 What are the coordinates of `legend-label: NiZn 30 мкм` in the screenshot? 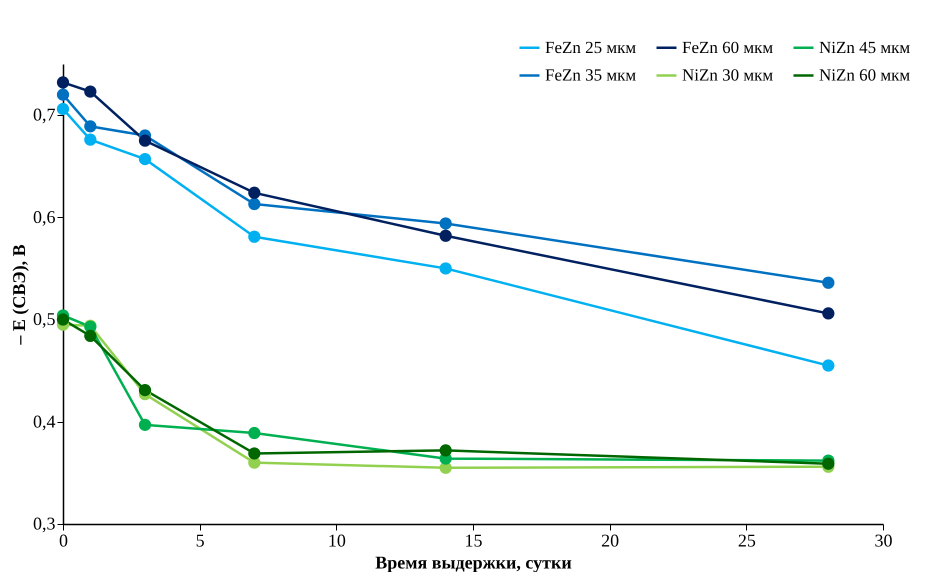 It's located at (728, 75).